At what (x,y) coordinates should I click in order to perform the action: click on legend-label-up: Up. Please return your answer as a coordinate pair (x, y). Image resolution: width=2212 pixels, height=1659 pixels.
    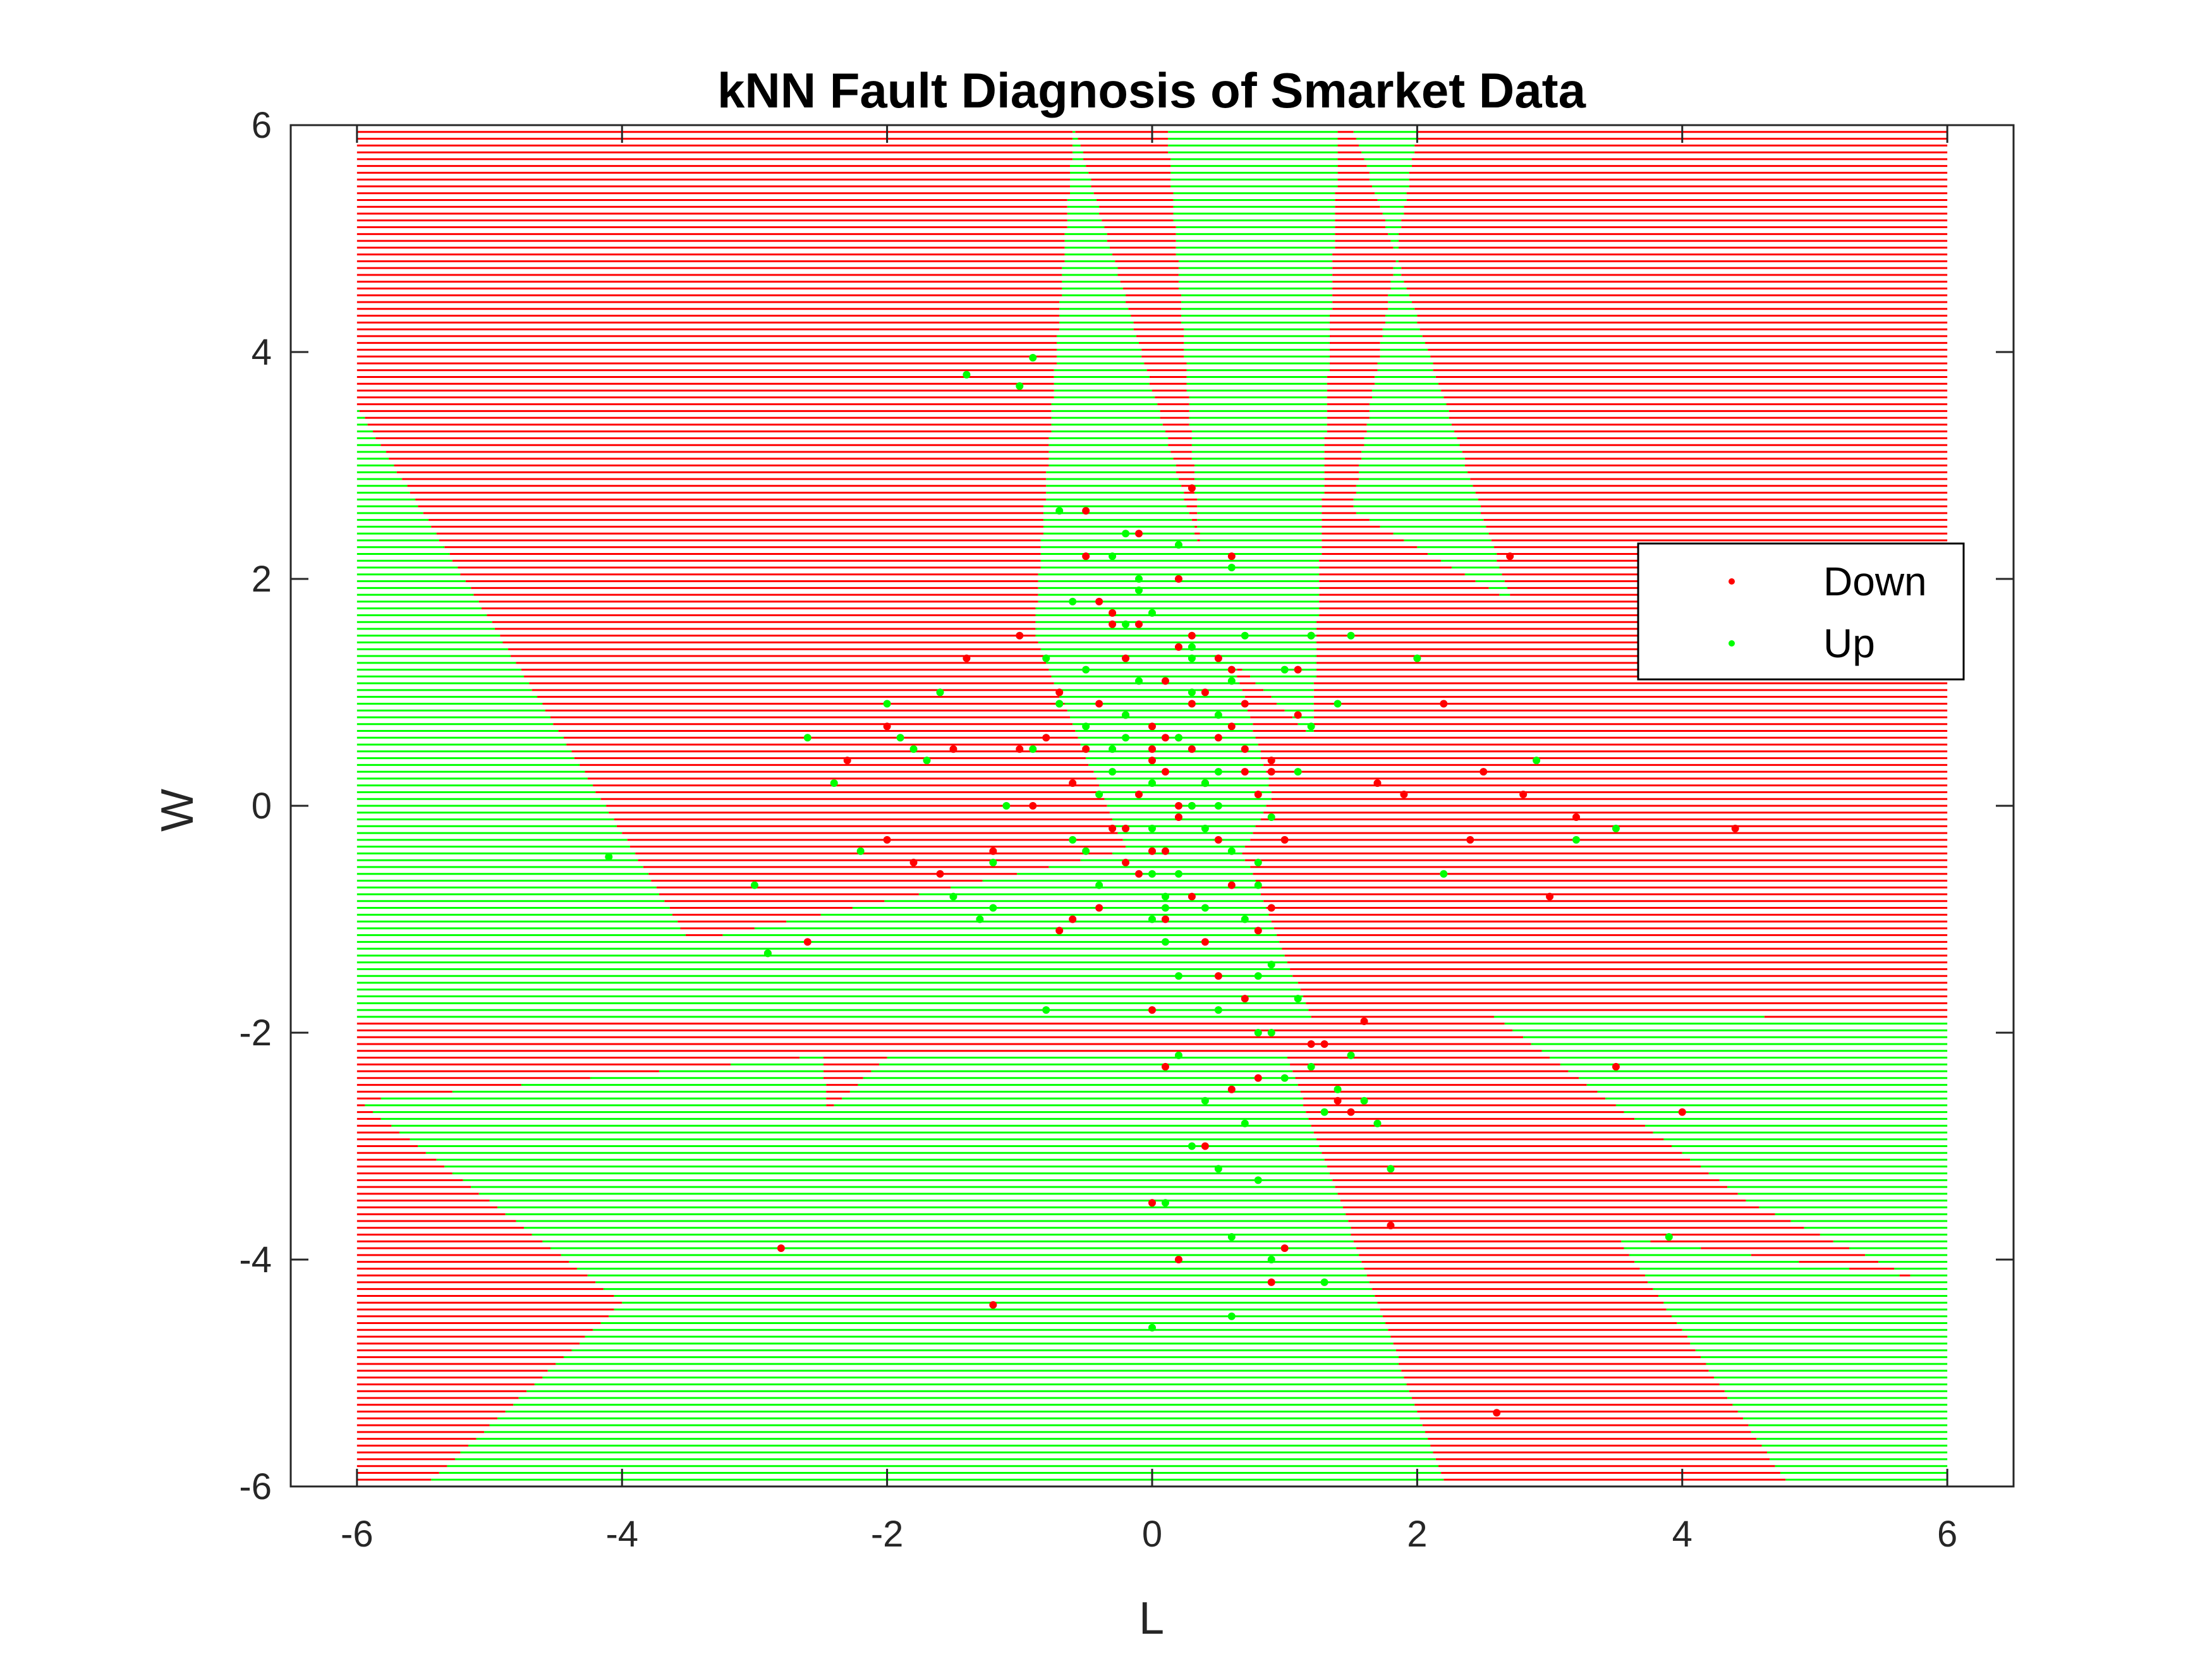
    Looking at the image, I should click on (1849, 643).